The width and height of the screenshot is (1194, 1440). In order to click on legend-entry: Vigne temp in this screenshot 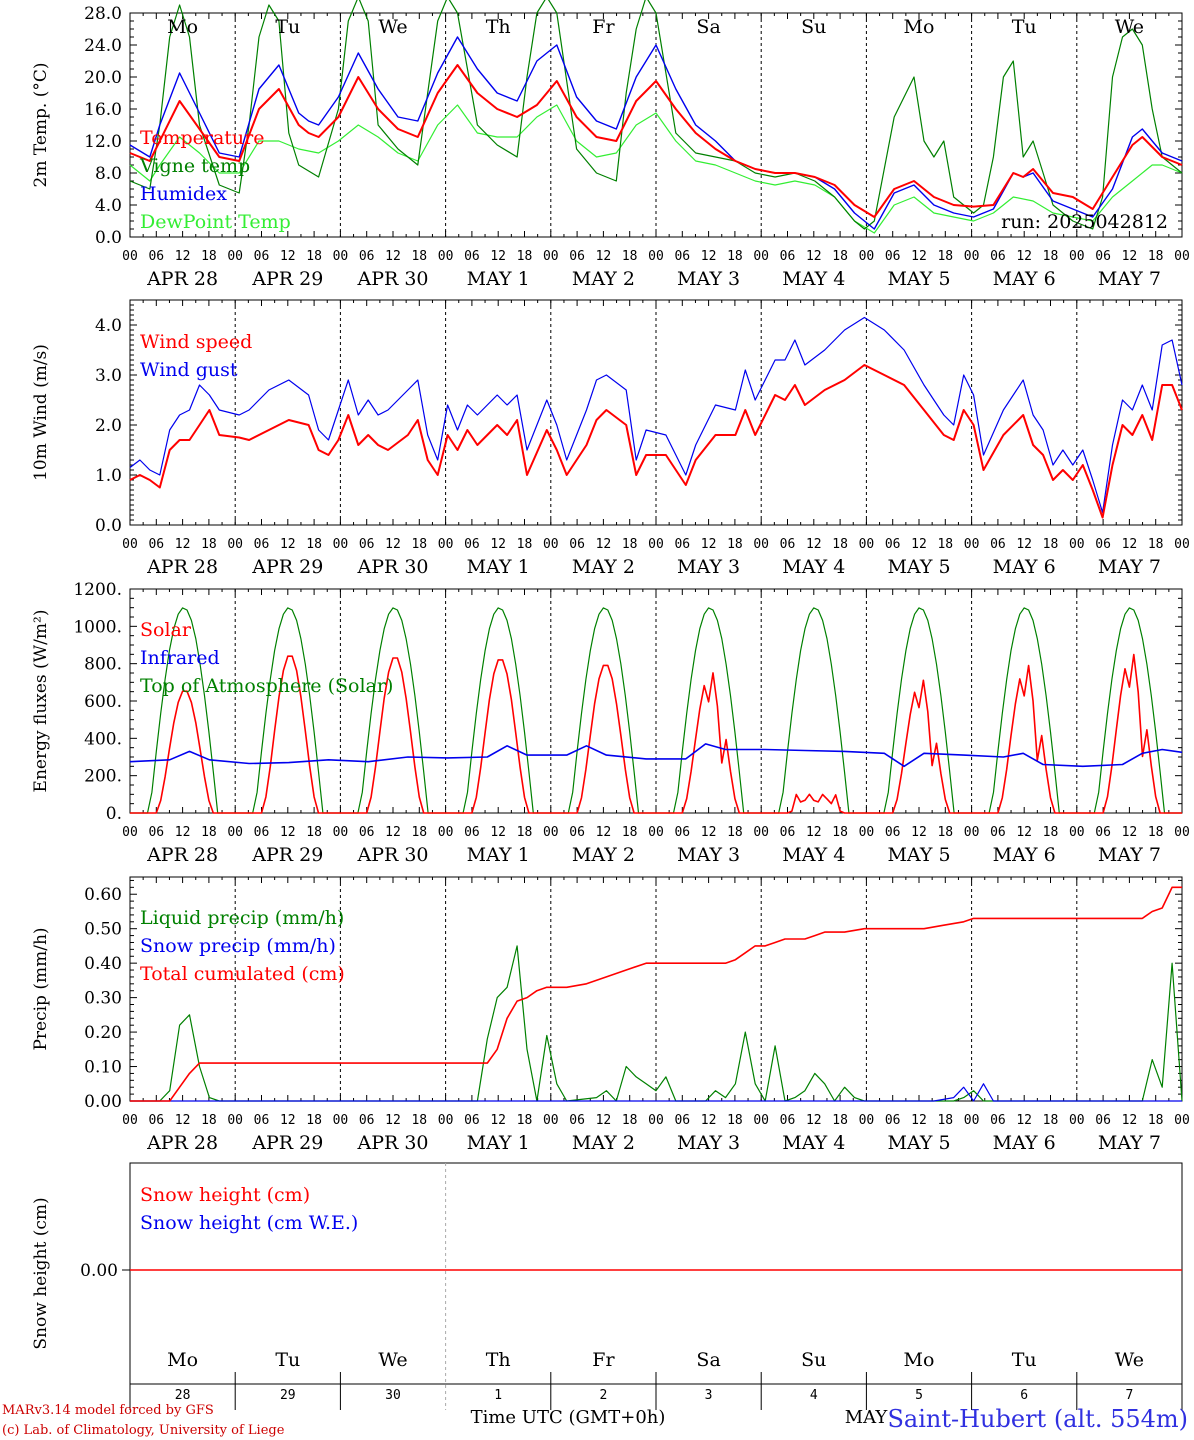, I will do `click(194, 166)`.